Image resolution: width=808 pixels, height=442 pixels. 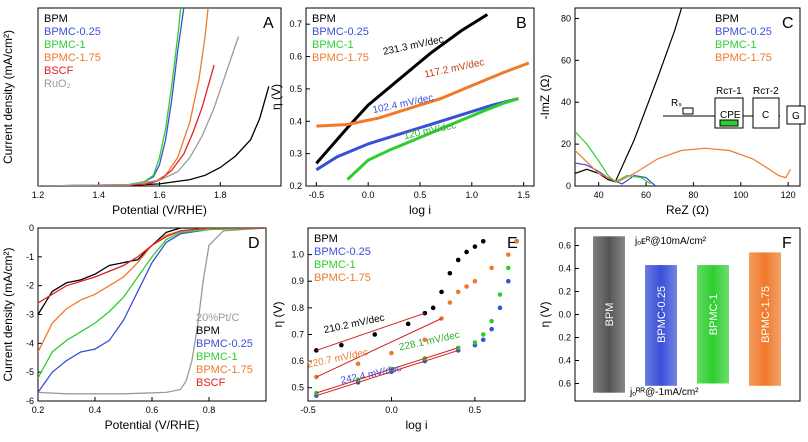 I want to click on y-tick-label: 0.0, so click(x=564, y=315).